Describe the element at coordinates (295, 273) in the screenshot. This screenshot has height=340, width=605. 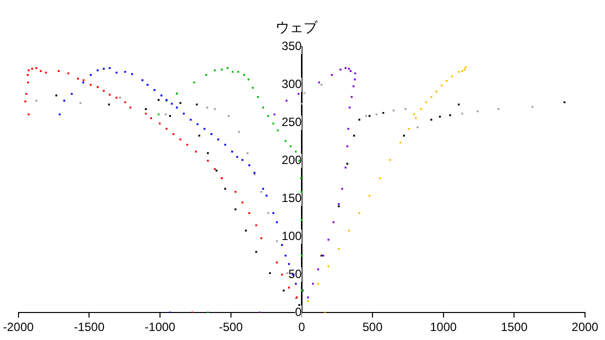
I see `y-tick-label: 50` at that location.